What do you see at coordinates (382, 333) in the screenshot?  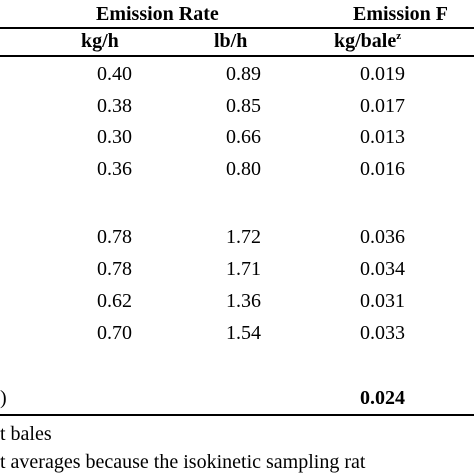 I see `cell-kgbale: 0.033` at bounding box center [382, 333].